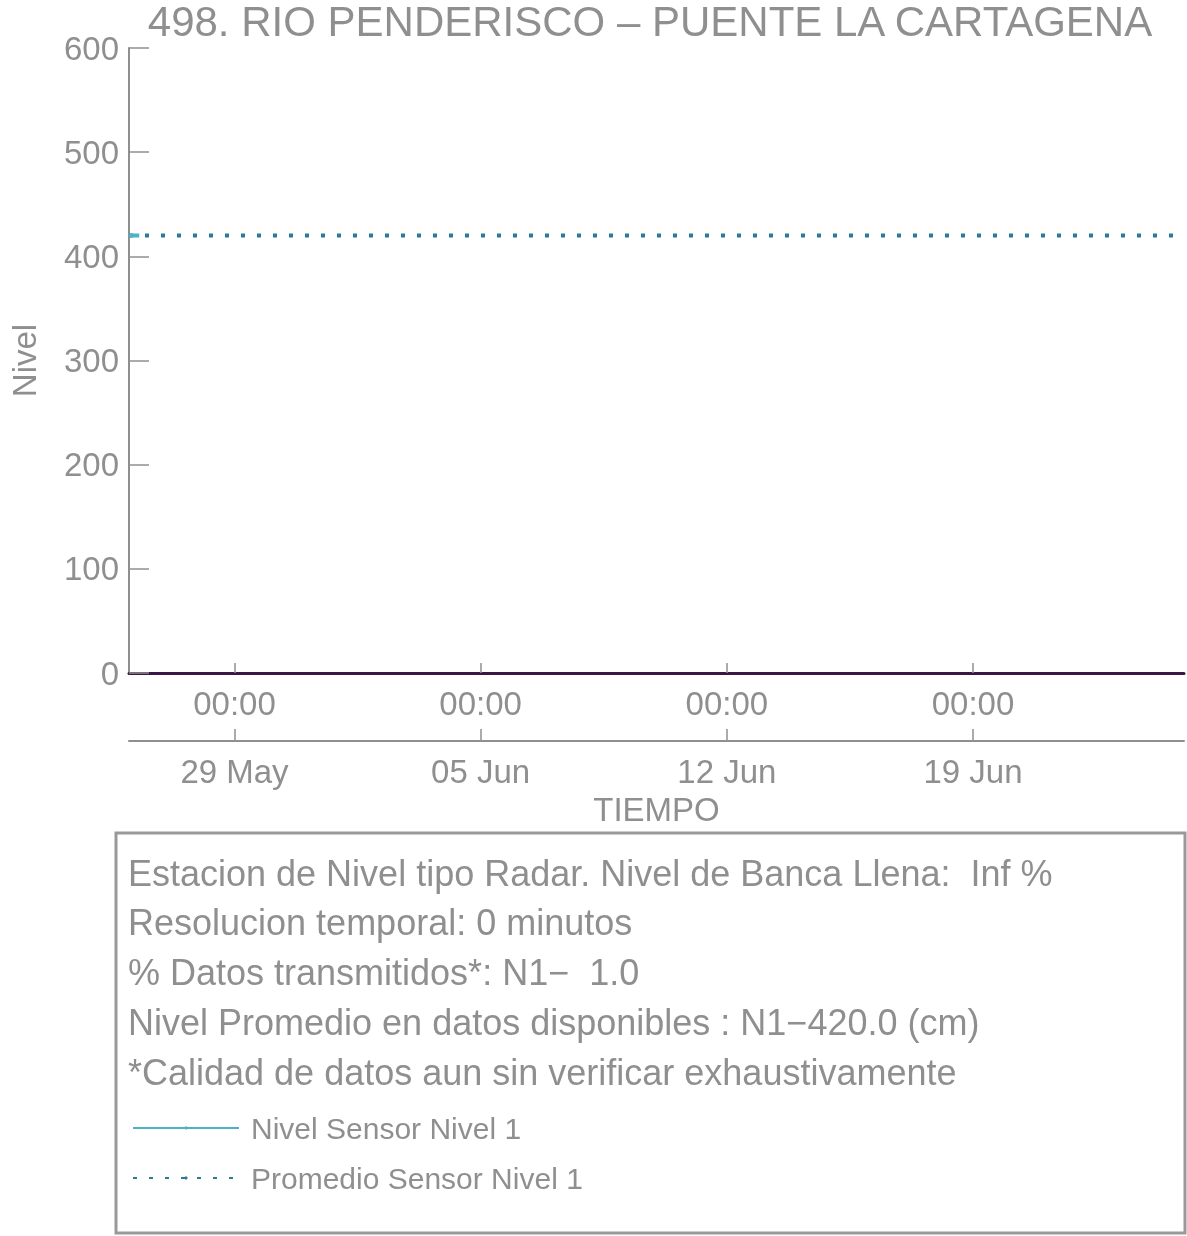 The image size is (1187, 1236). What do you see at coordinates (973, 771) in the screenshot?
I see `x2-tick-label: 19 Jun` at bounding box center [973, 771].